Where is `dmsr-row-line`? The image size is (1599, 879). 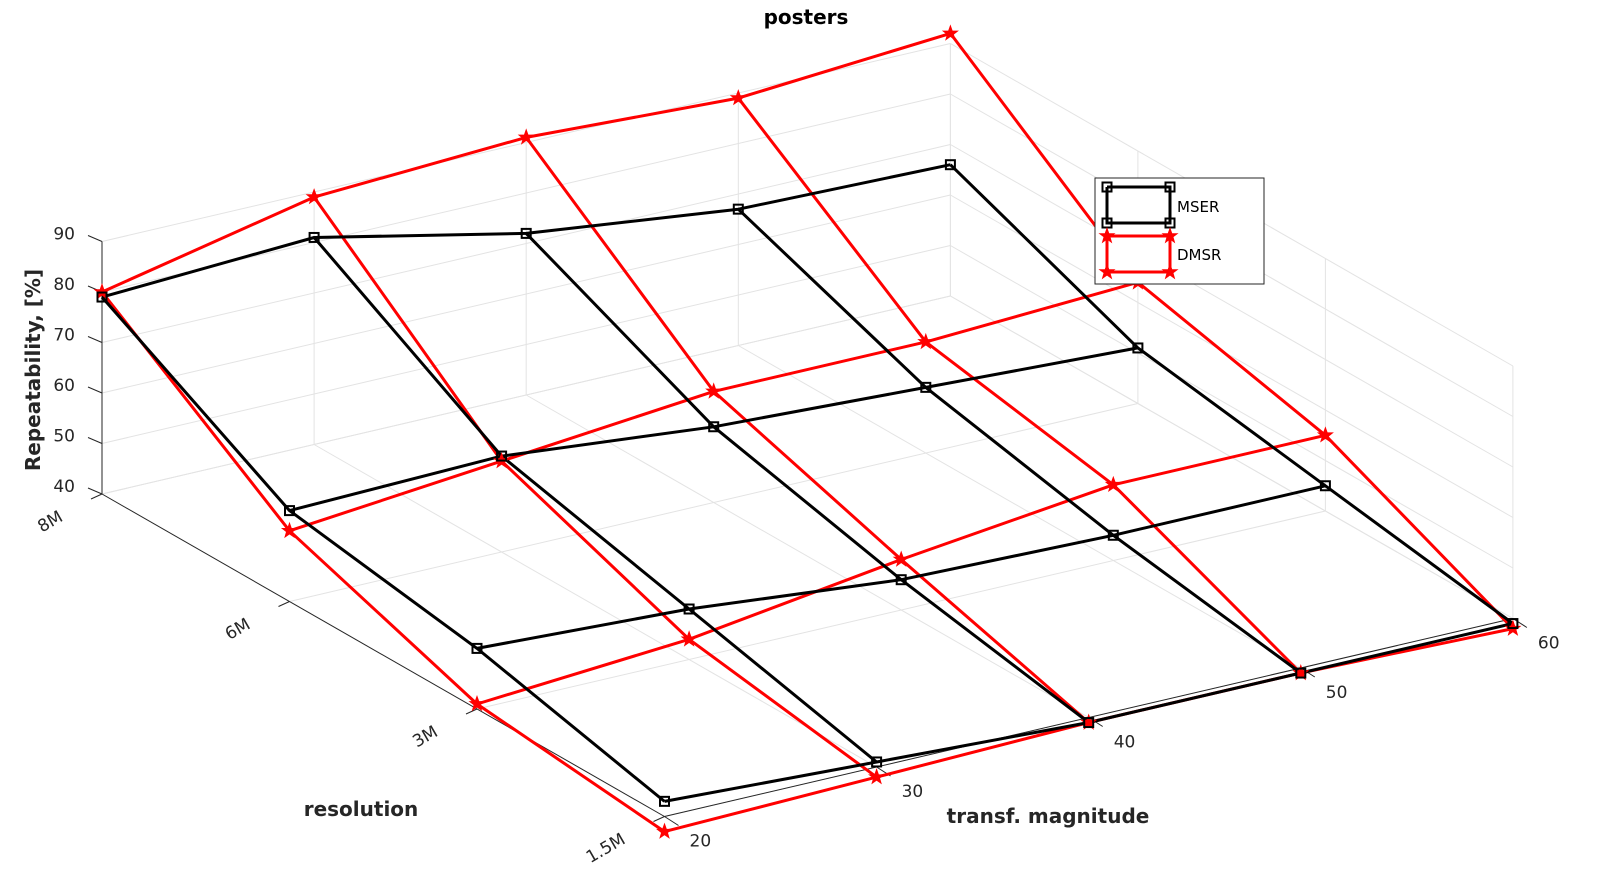 dmsr-row-line is located at coordinates (1089, 730).